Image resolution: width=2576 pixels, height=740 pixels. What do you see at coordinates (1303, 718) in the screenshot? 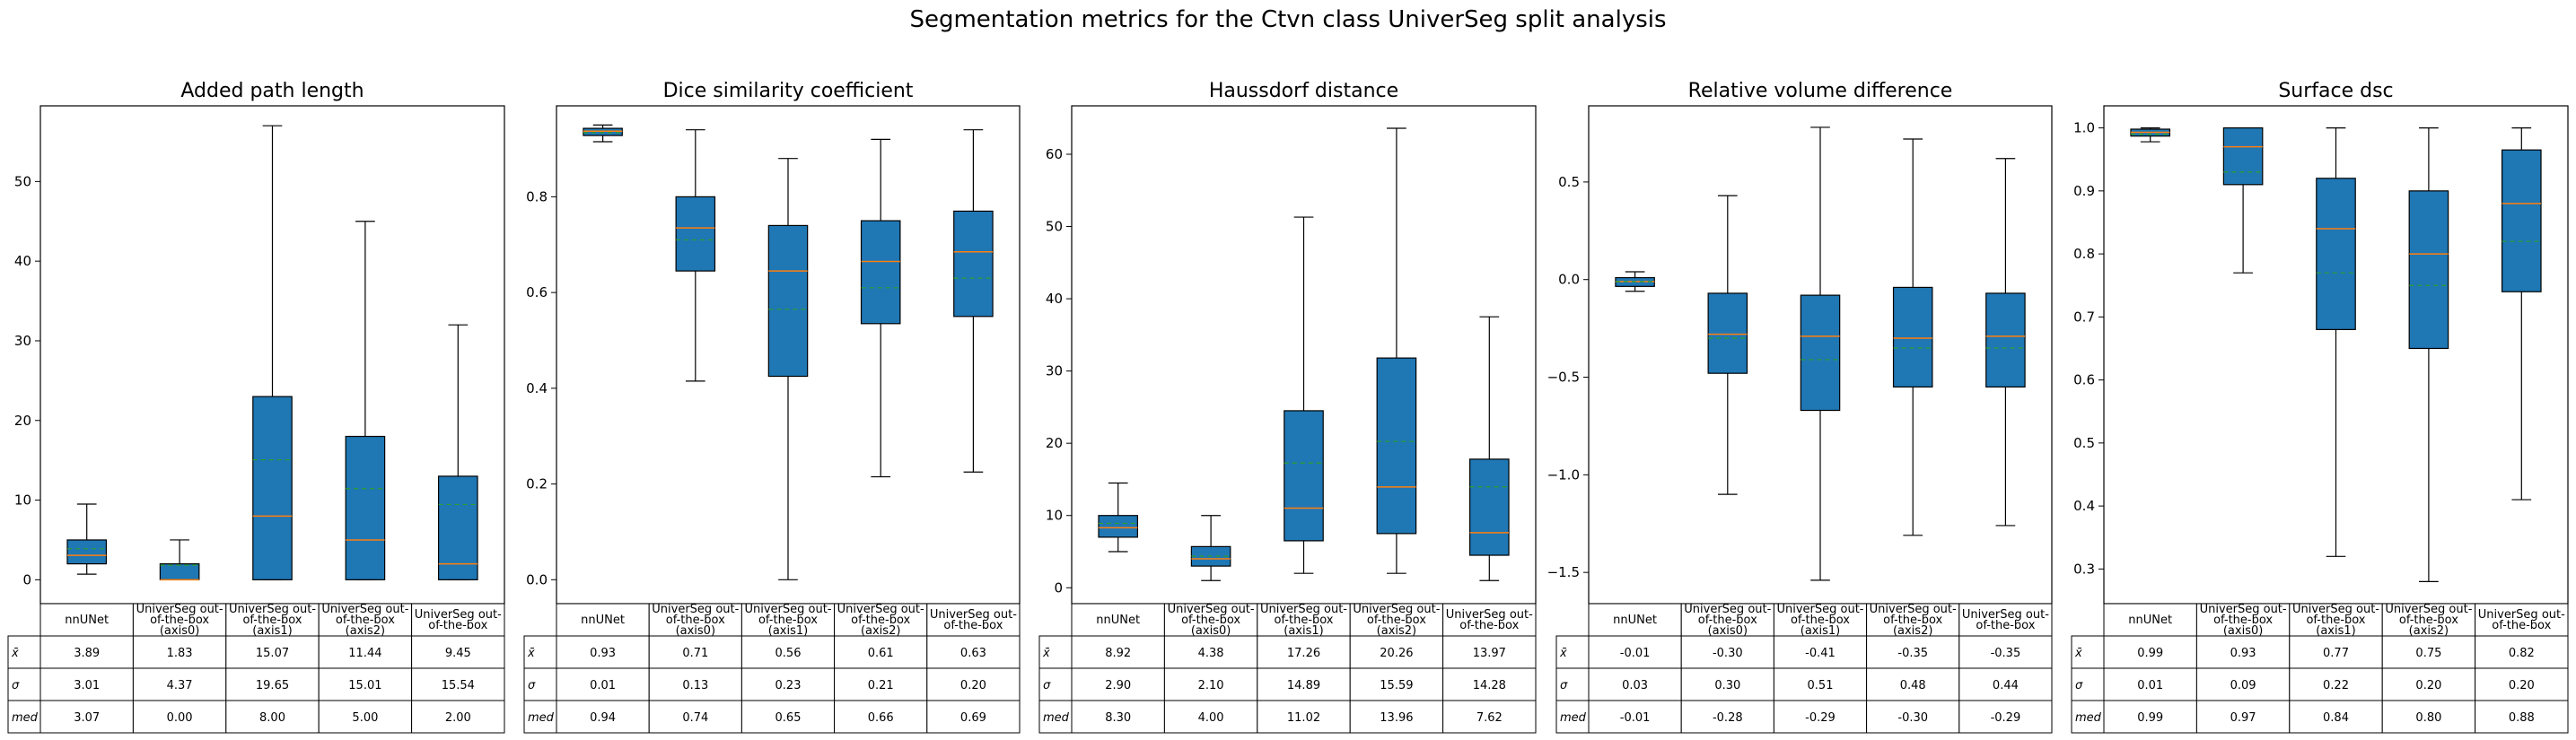
I see `table-value: 11.02` at bounding box center [1303, 718].